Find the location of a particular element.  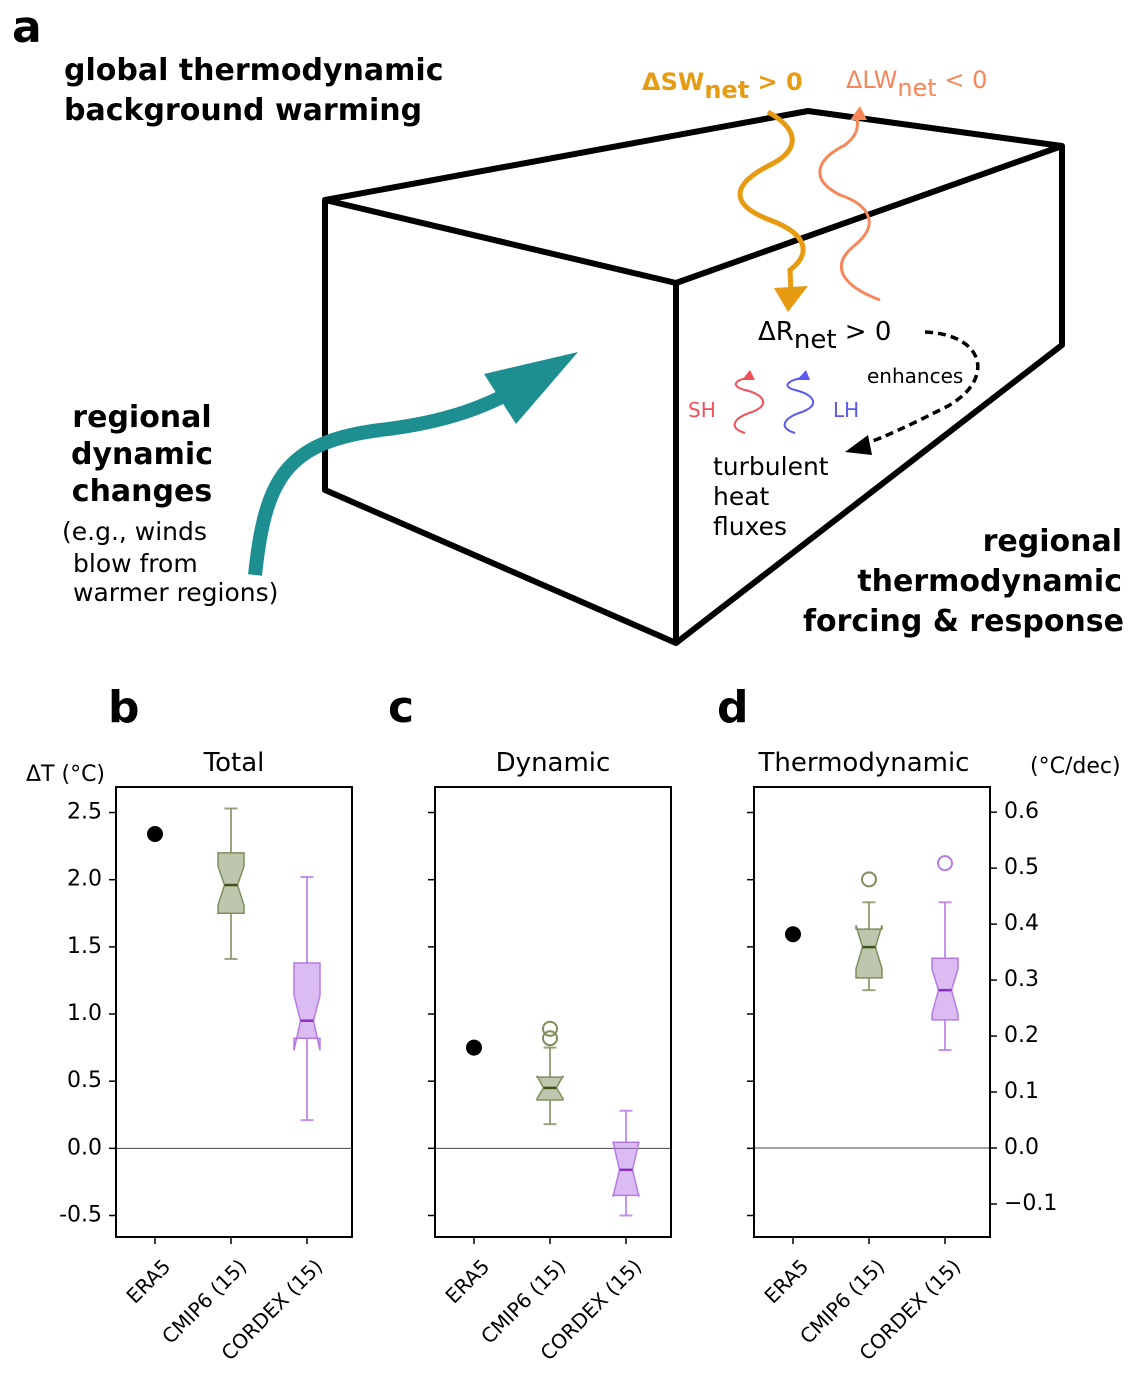

y-tick-label: 2.0 is located at coordinates (84, 879).